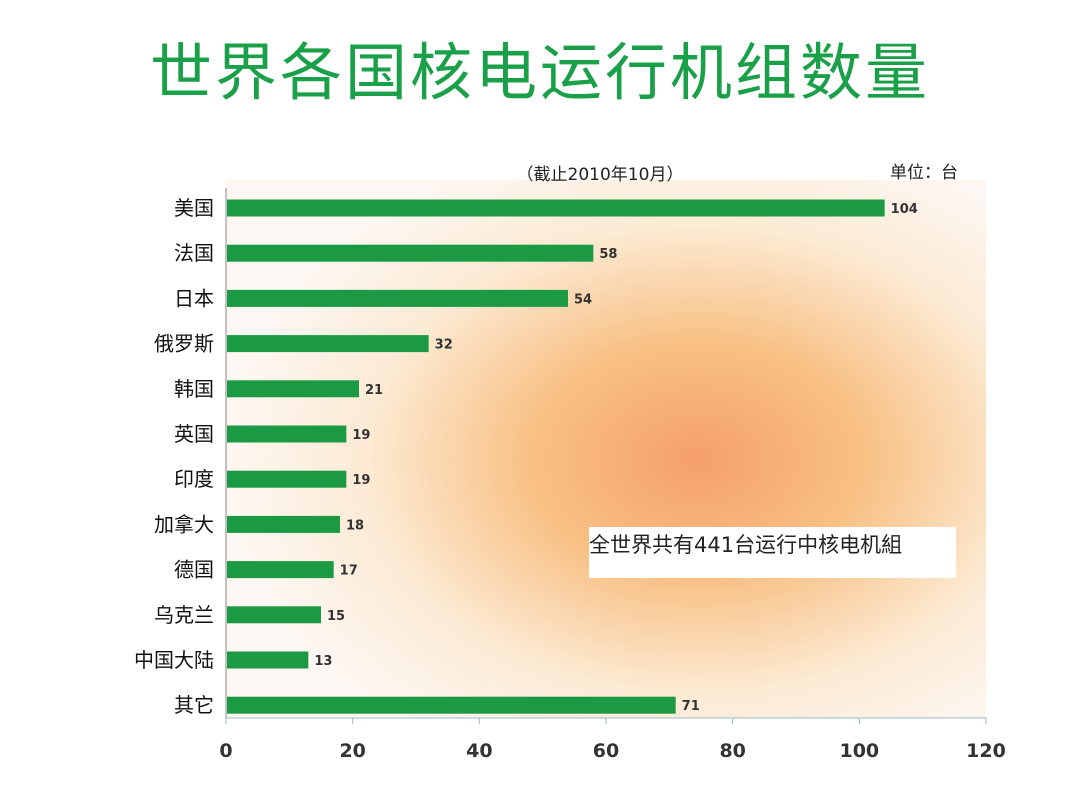 The height and width of the screenshot is (810, 1080). I want to click on category-label: 乌克兰, so click(184, 615).